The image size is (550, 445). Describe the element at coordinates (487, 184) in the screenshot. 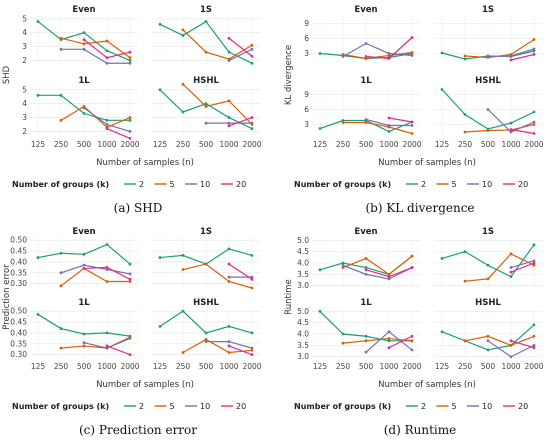

I see `legend-label-k10: 10` at that location.